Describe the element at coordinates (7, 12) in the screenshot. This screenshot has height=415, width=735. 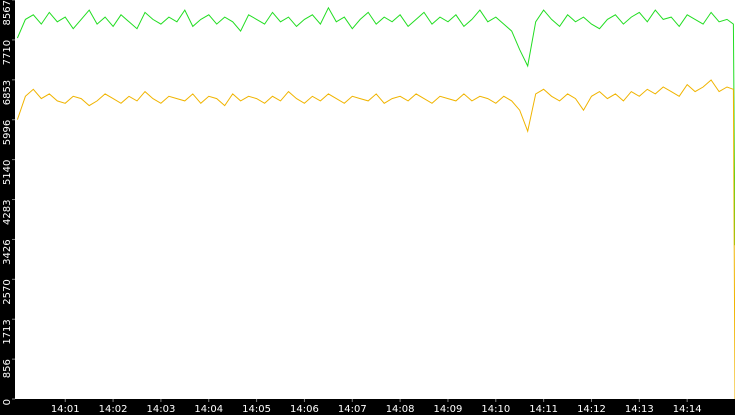
I see `y-tick-label: 8567` at that location.